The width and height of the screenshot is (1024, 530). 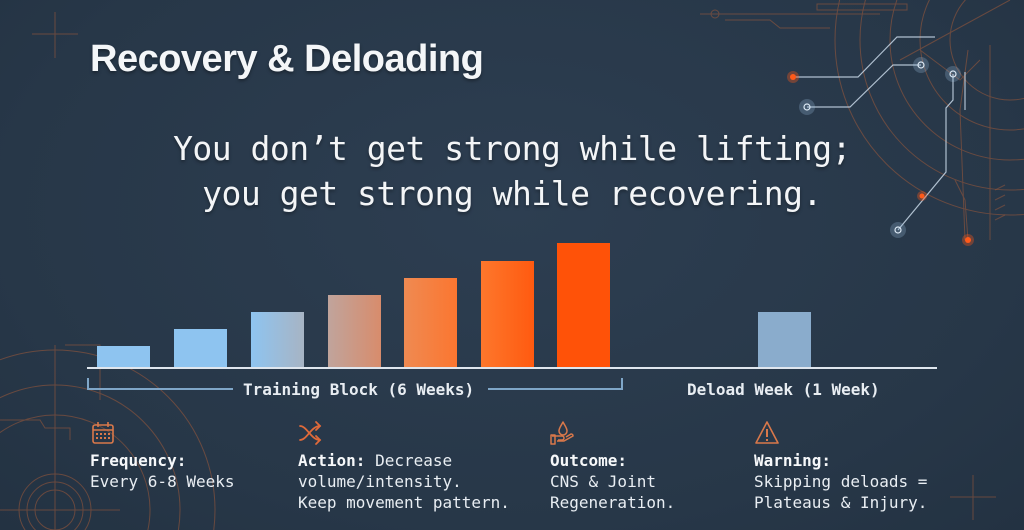 What do you see at coordinates (512, 193) in the screenshot?
I see `quote-line-2: you get strong while recovering.` at bounding box center [512, 193].